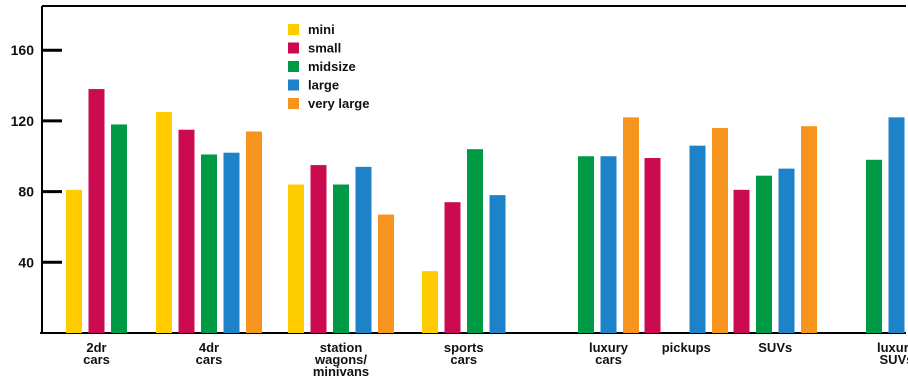 Image resolution: width=908 pixels, height=387 pixels. I want to click on x-category-label: station wagons/minivans, so click(341, 359).